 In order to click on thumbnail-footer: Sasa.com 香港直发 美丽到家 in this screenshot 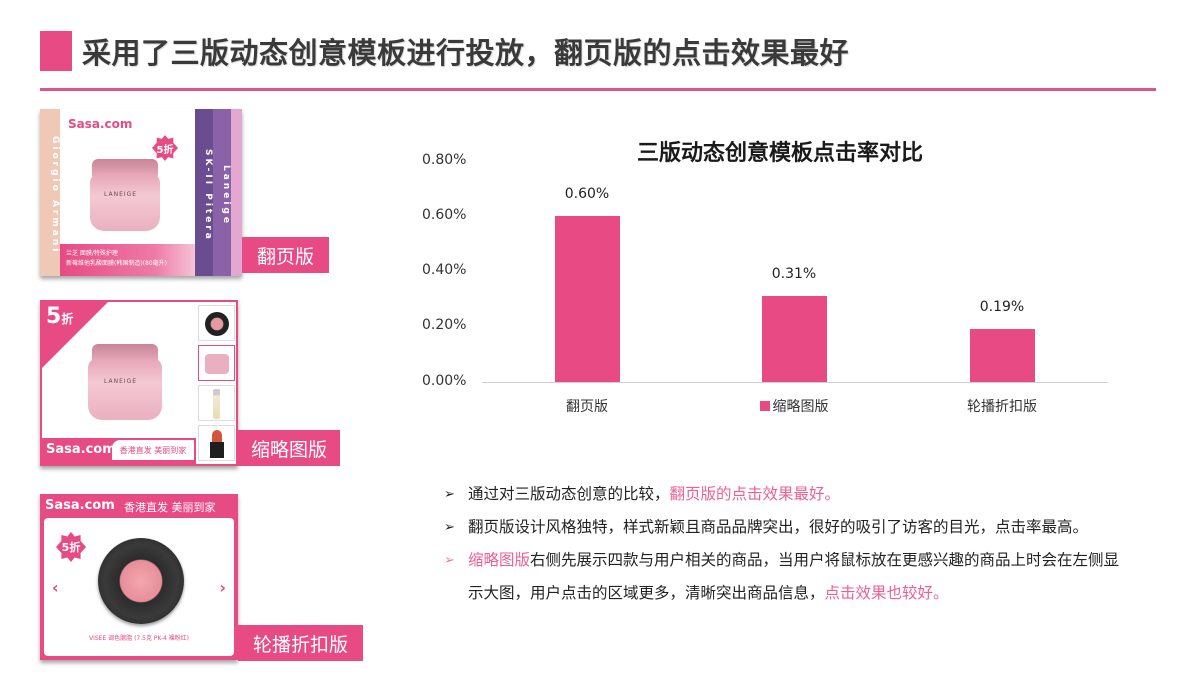, I will do `click(119, 451)`.